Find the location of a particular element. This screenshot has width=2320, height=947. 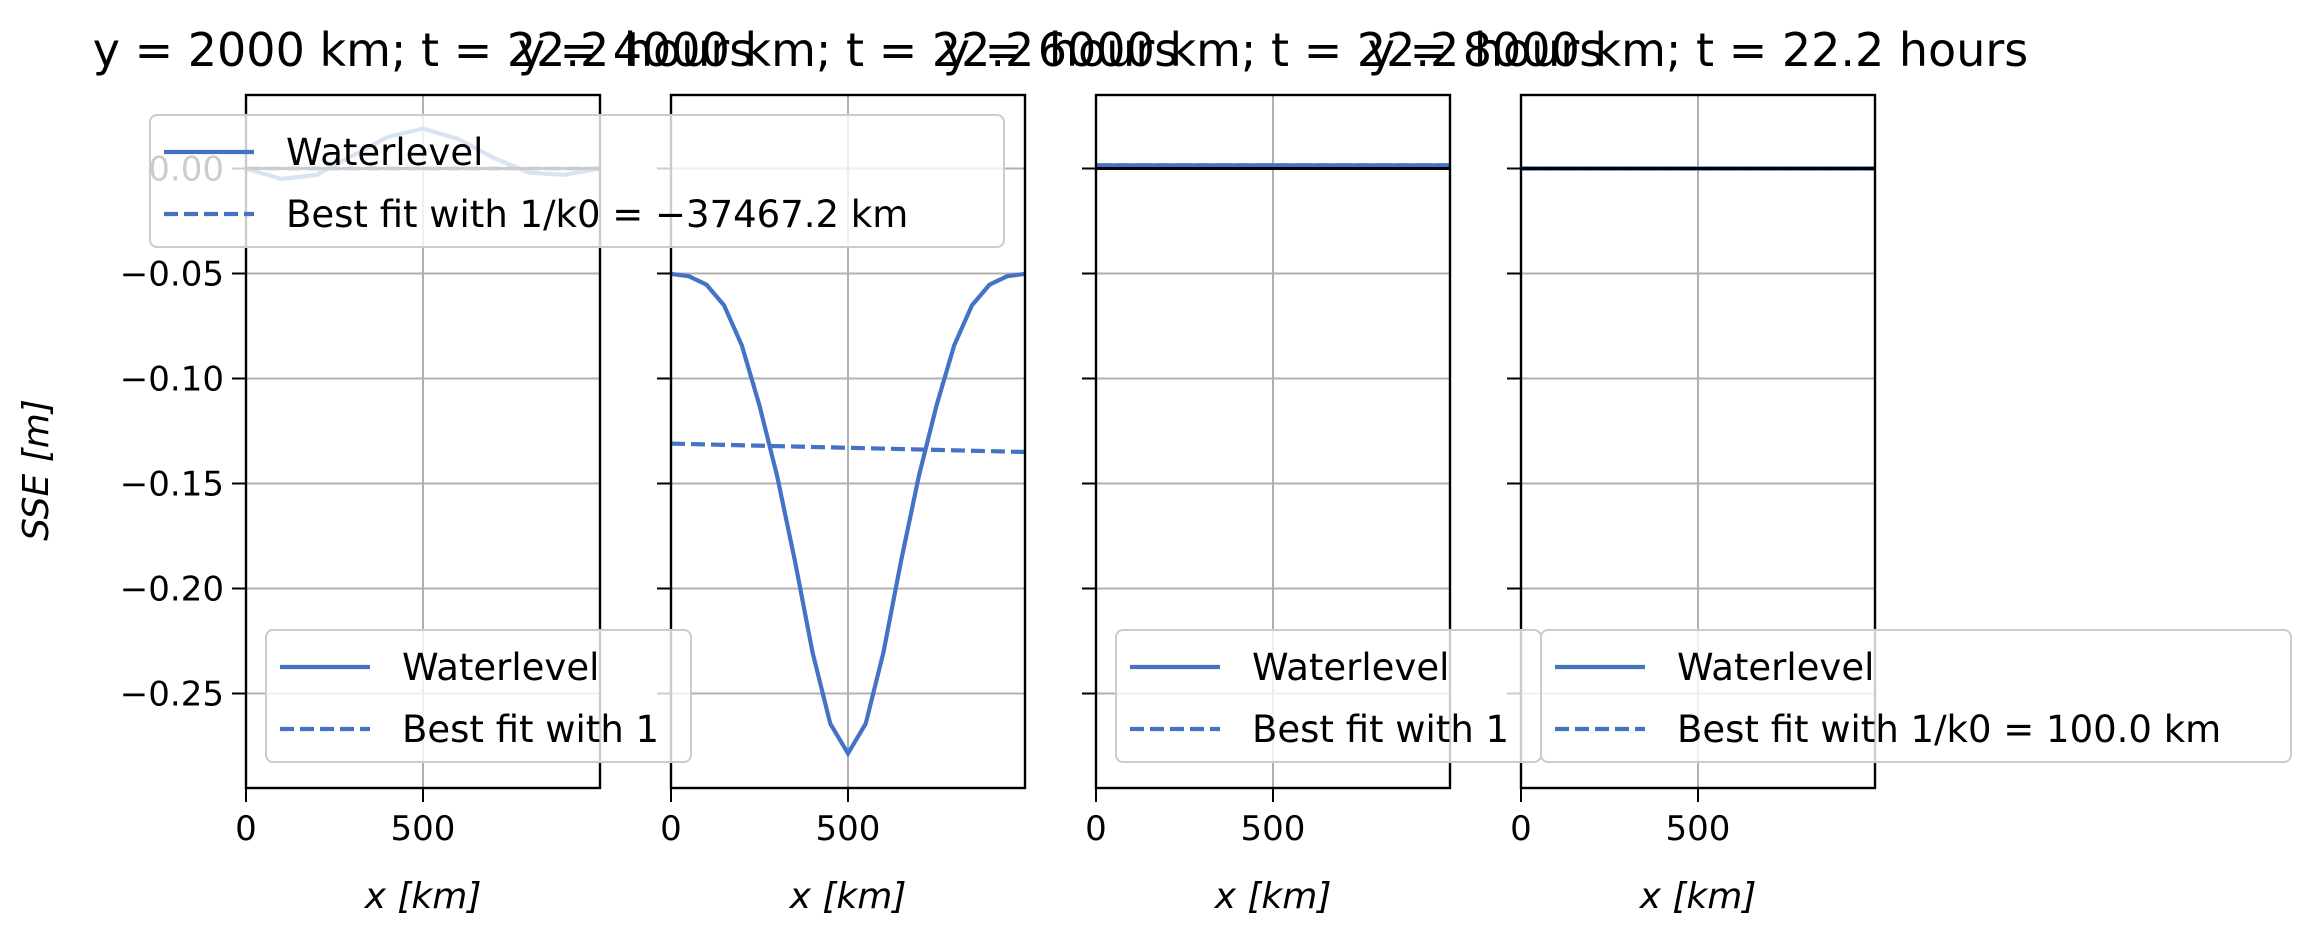

y-tick-label: −0.25 is located at coordinates (172, 695).